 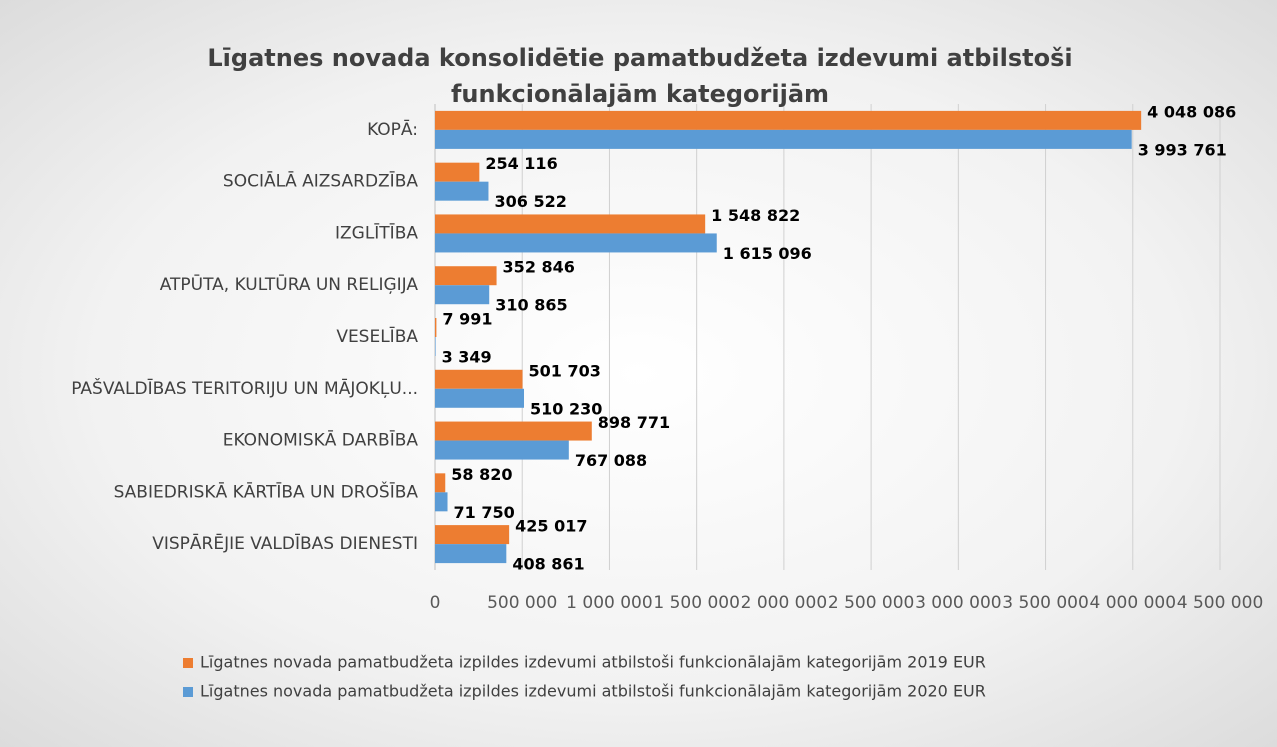 I want to click on value-label: 254 116, so click(x=521, y=163).